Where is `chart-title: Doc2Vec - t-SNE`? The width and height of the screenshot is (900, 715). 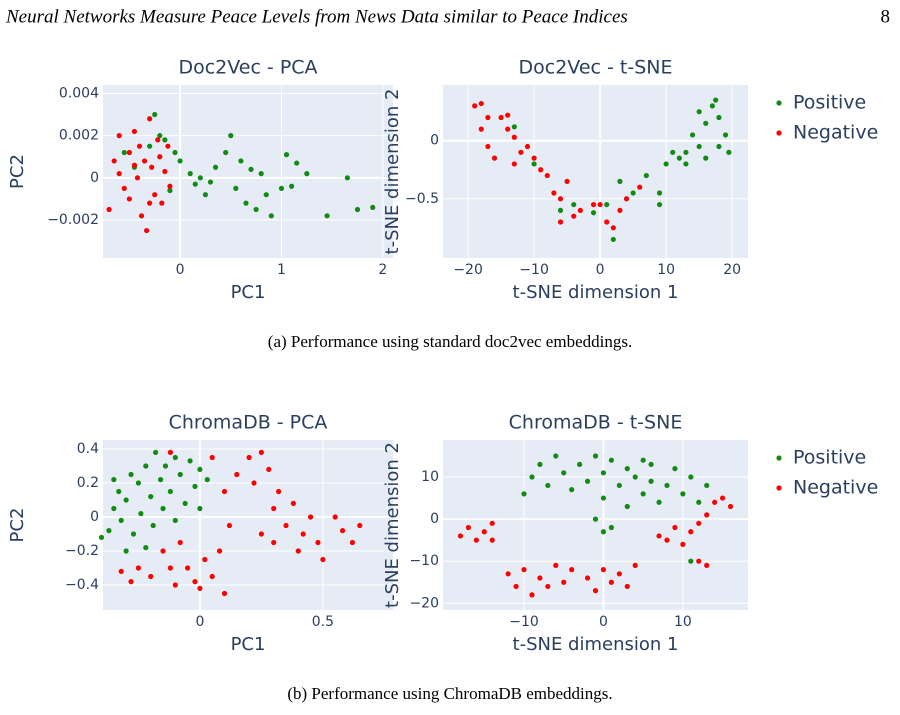 chart-title: Doc2Vec - t-SNE is located at coordinates (596, 68).